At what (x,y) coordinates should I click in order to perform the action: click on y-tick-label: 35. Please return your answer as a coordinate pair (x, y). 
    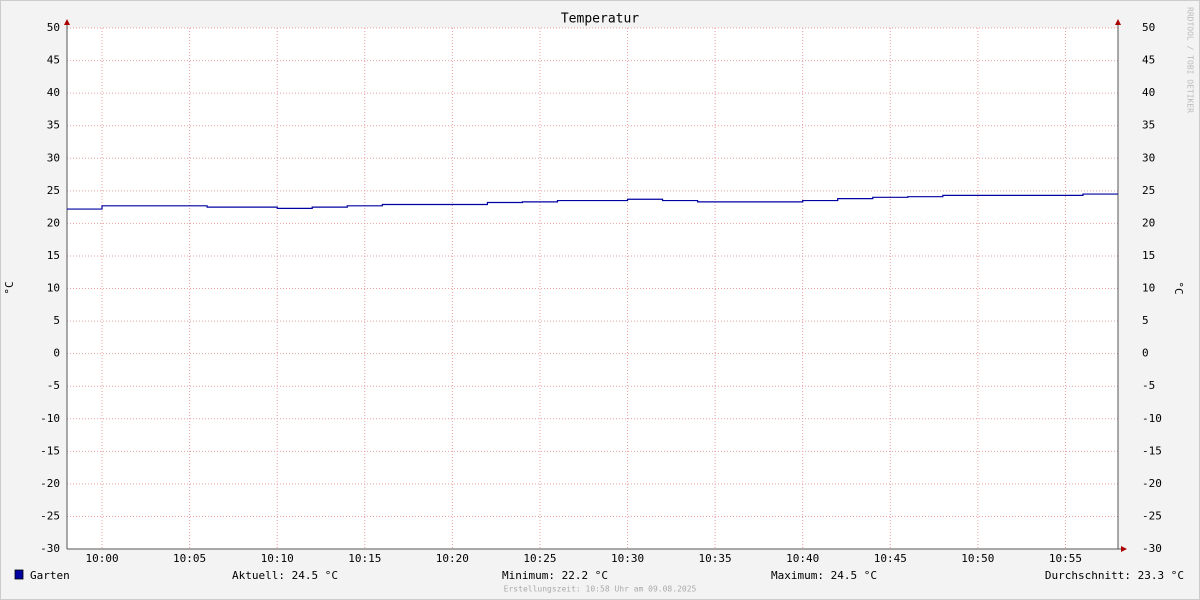
    Looking at the image, I should click on (53, 125).